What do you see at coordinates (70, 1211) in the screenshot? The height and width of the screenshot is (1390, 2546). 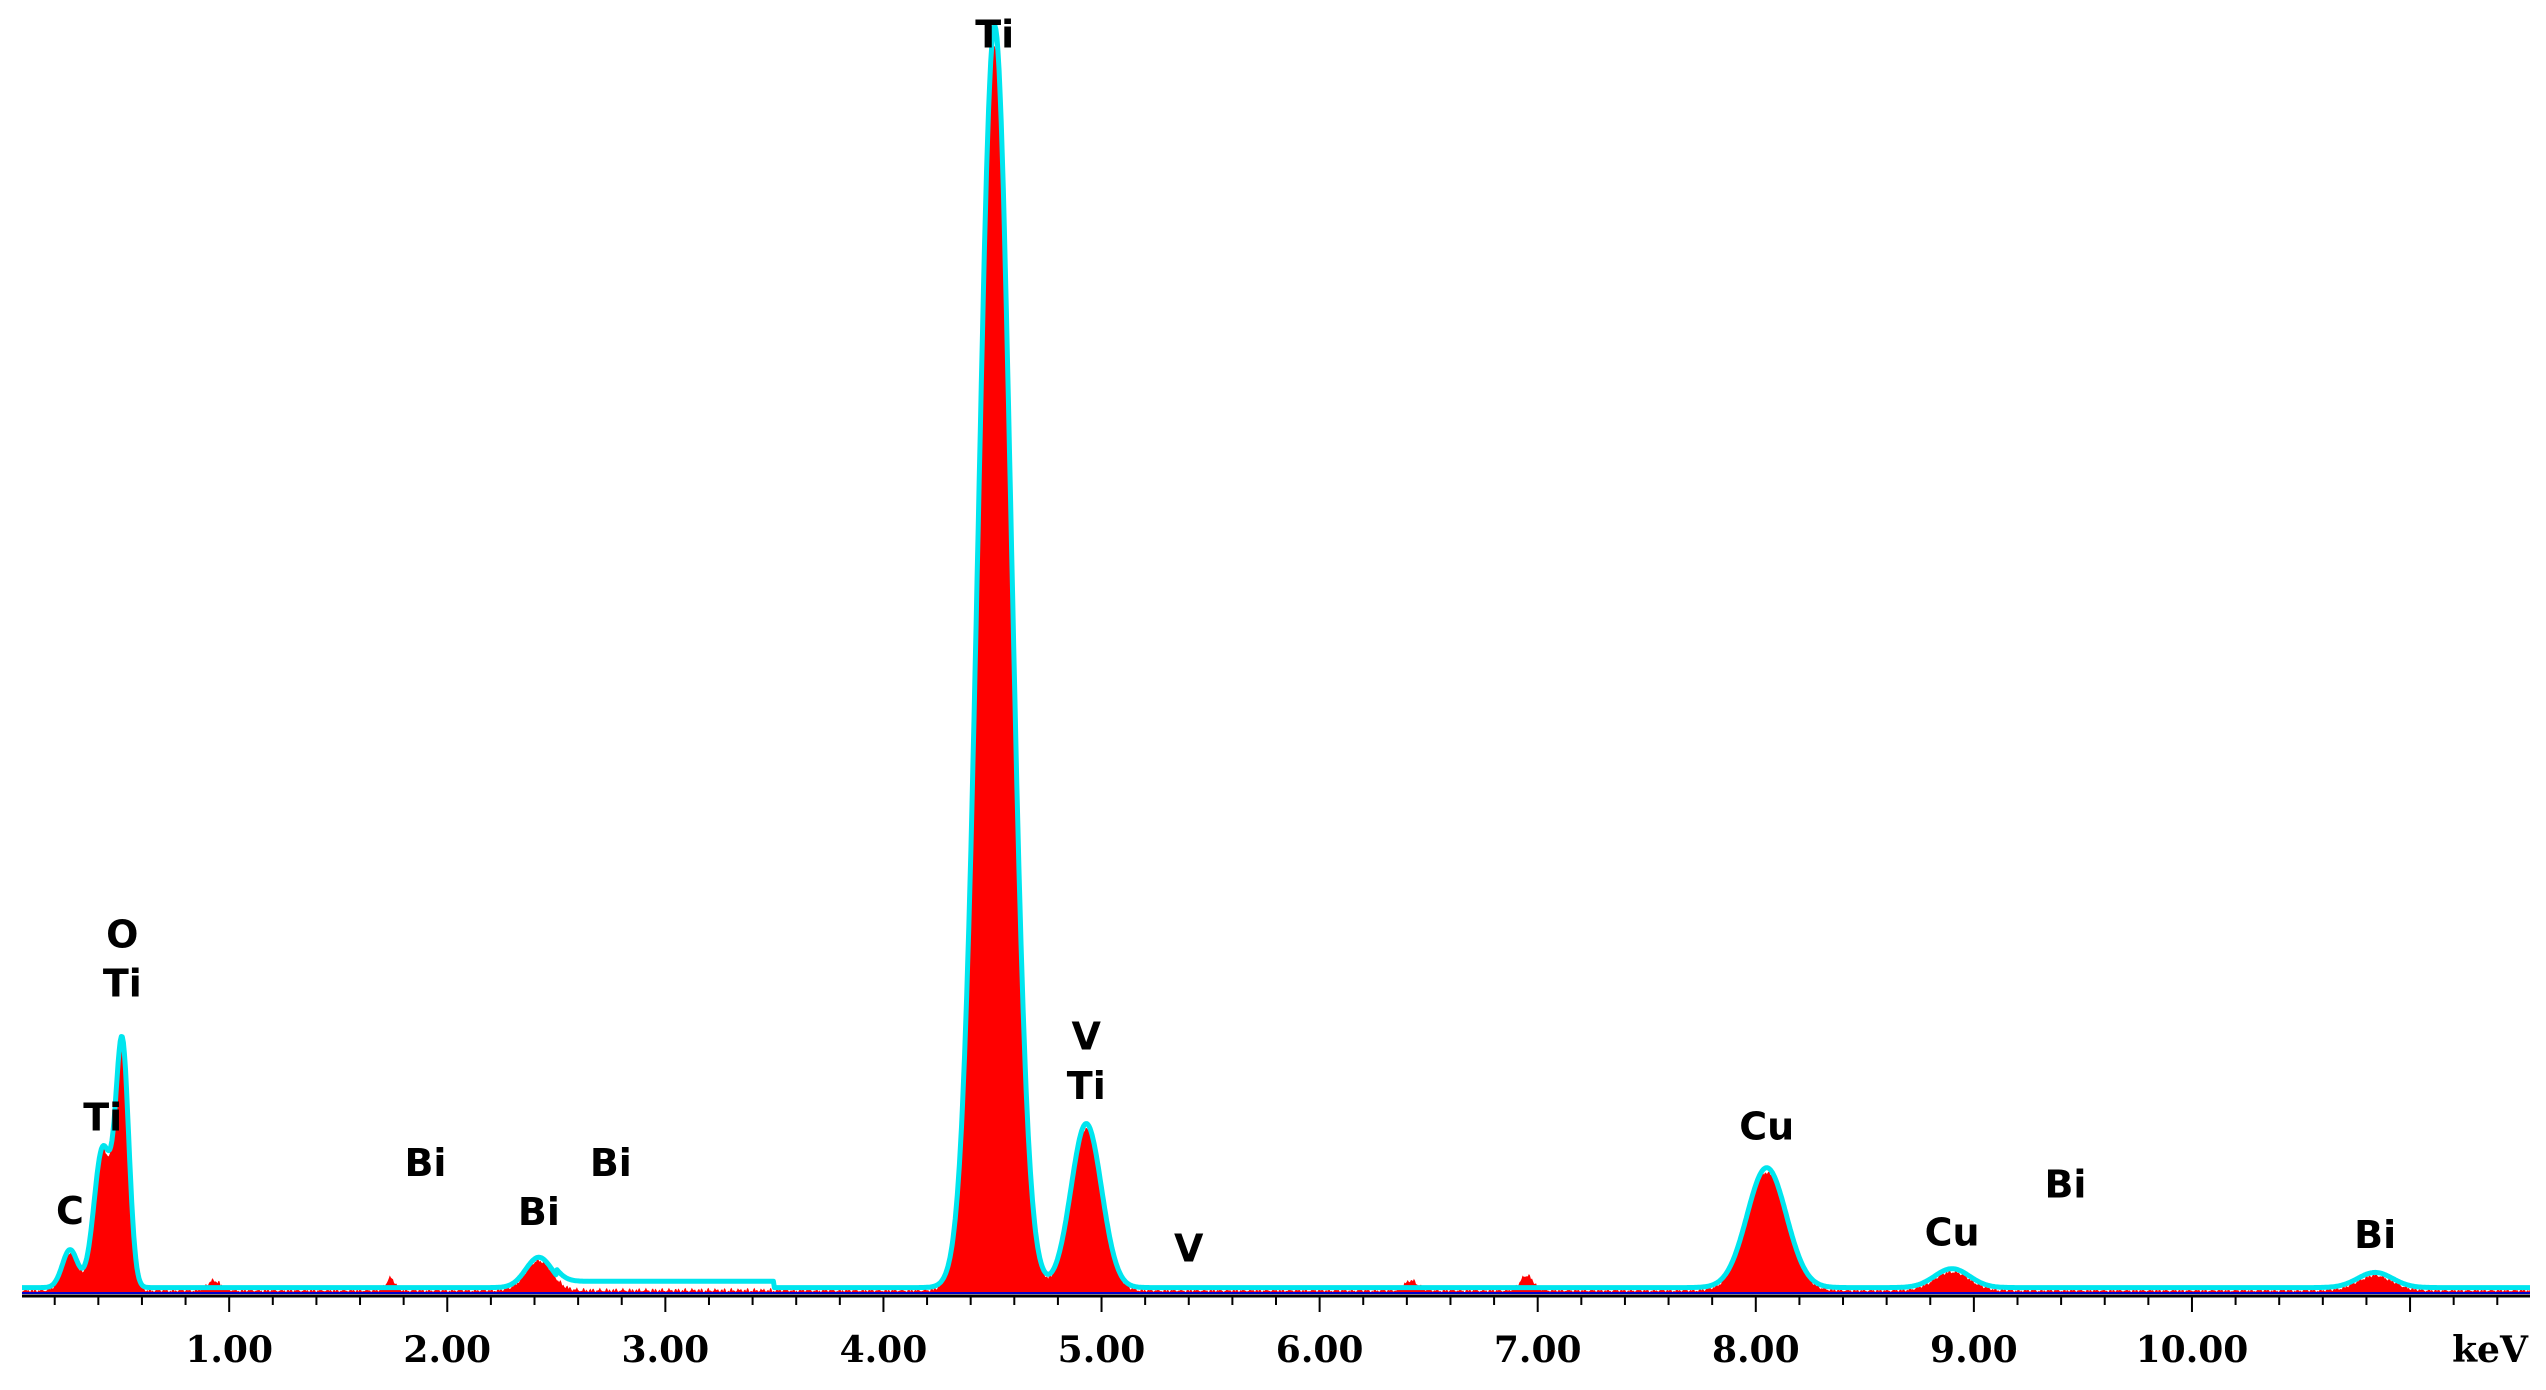 I see `peak-label: C` at bounding box center [70, 1211].